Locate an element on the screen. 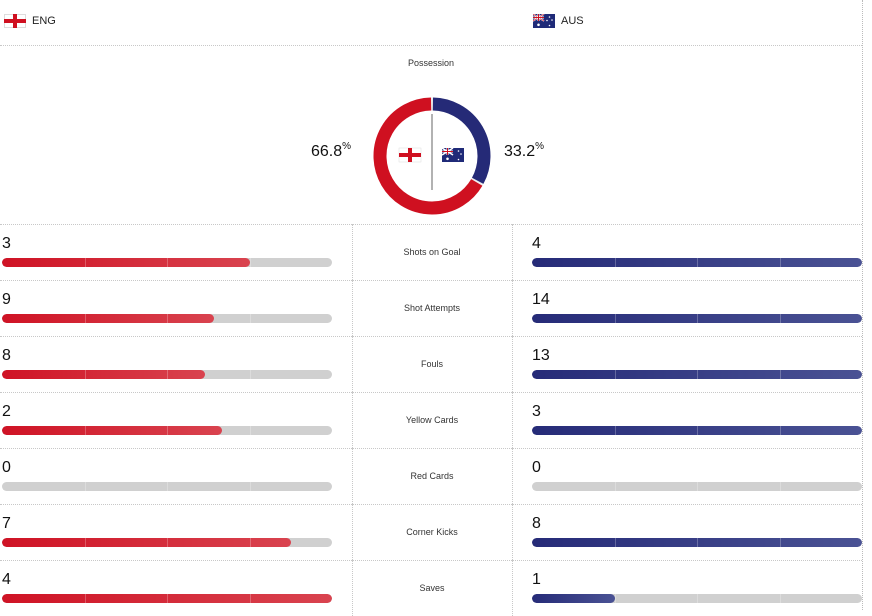 The height and width of the screenshot is (616, 872). home-stat-value: 9 is located at coordinates (6, 299).